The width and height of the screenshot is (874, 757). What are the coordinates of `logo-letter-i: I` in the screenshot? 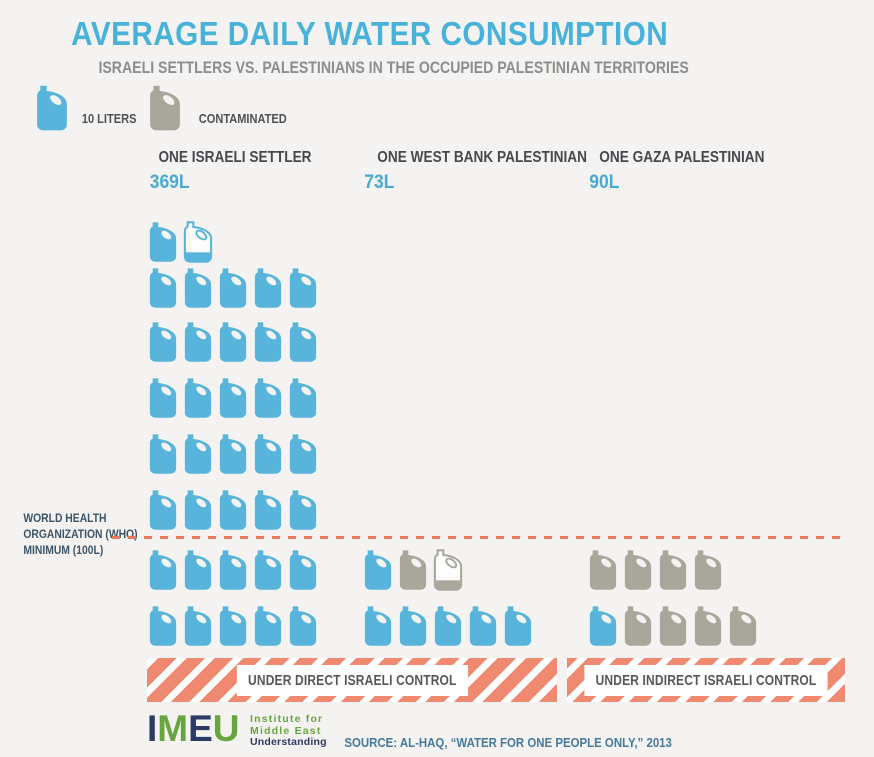 It's located at (152, 728).